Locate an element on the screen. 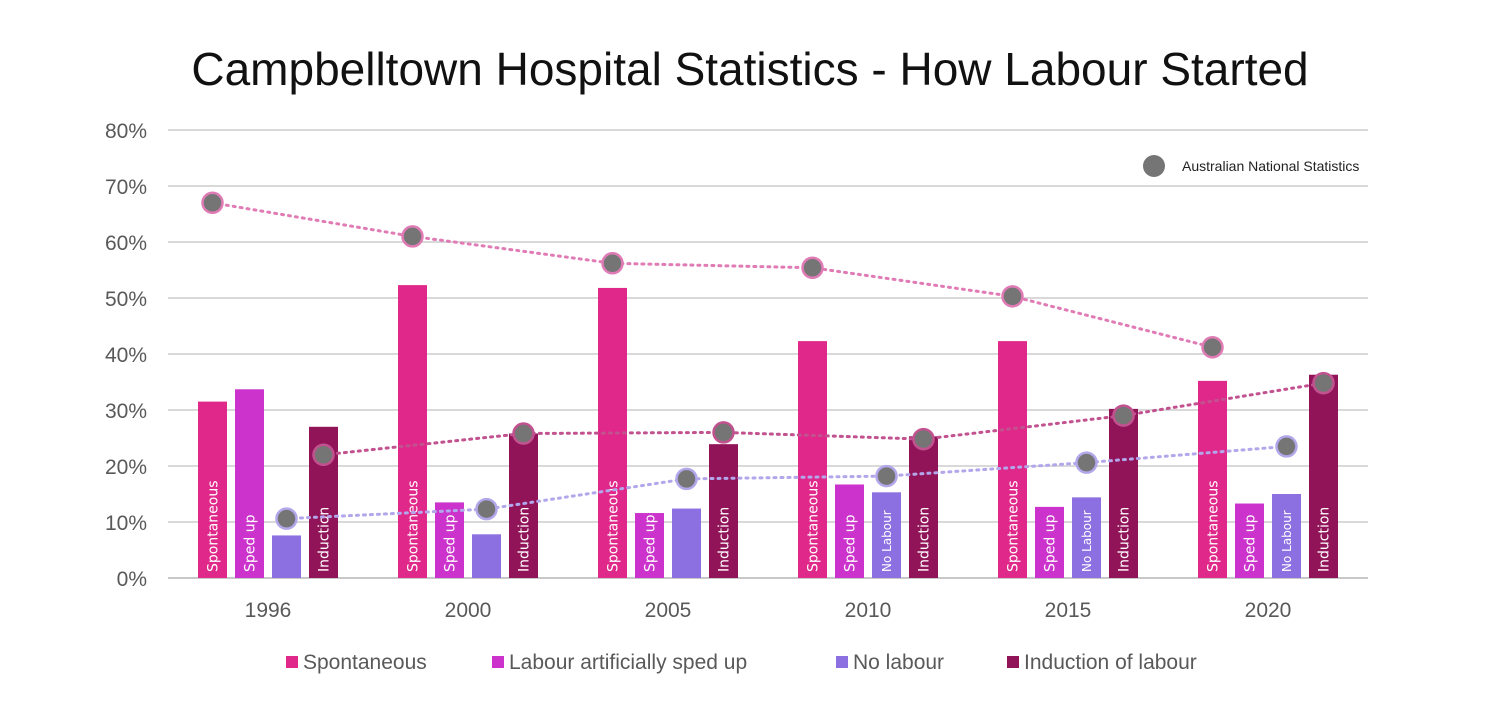 The height and width of the screenshot is (708, 1500). y-tick-label: 0% is located at coordinates (132, 579).